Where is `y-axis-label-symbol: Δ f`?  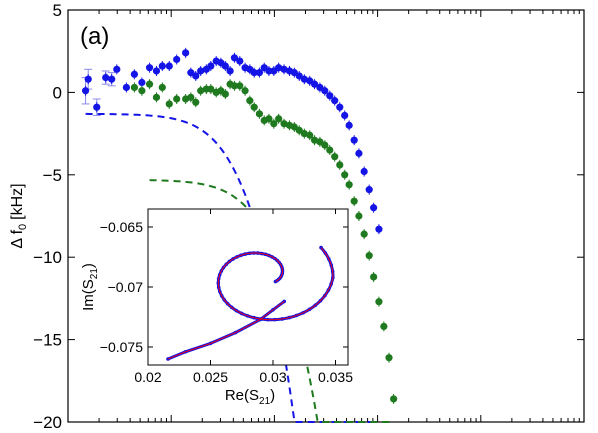 y-axis-label-symbol: Δ f is located at coordinates (17, 238).